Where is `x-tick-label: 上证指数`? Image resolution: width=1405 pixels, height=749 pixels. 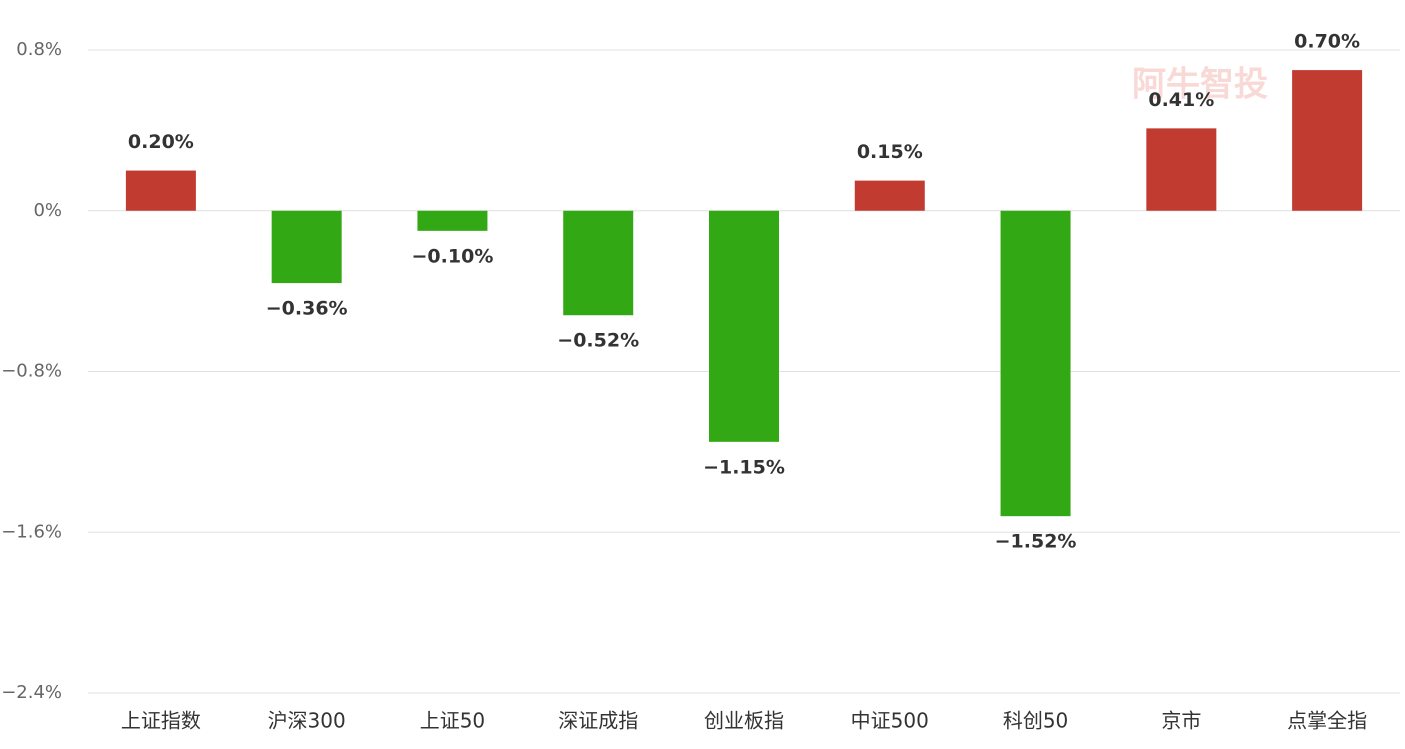
x-tick-label: 上证指数 is located at coordinates (161, 721).